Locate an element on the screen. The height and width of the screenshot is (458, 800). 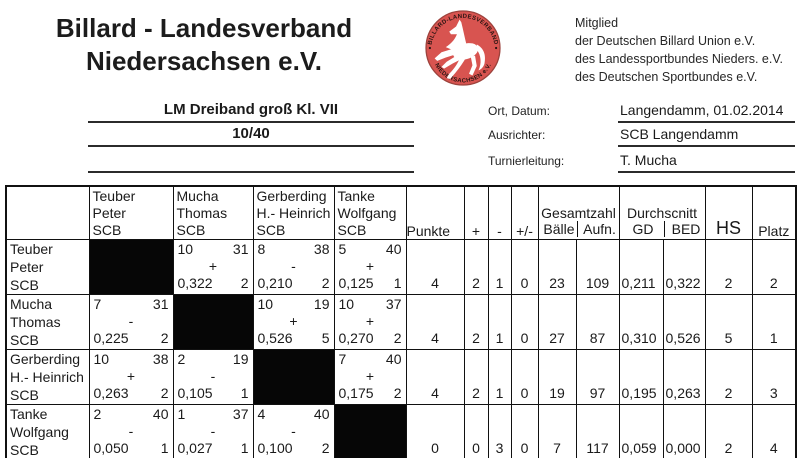
match-avg: 0,027 is located at coordinates (195, 447).